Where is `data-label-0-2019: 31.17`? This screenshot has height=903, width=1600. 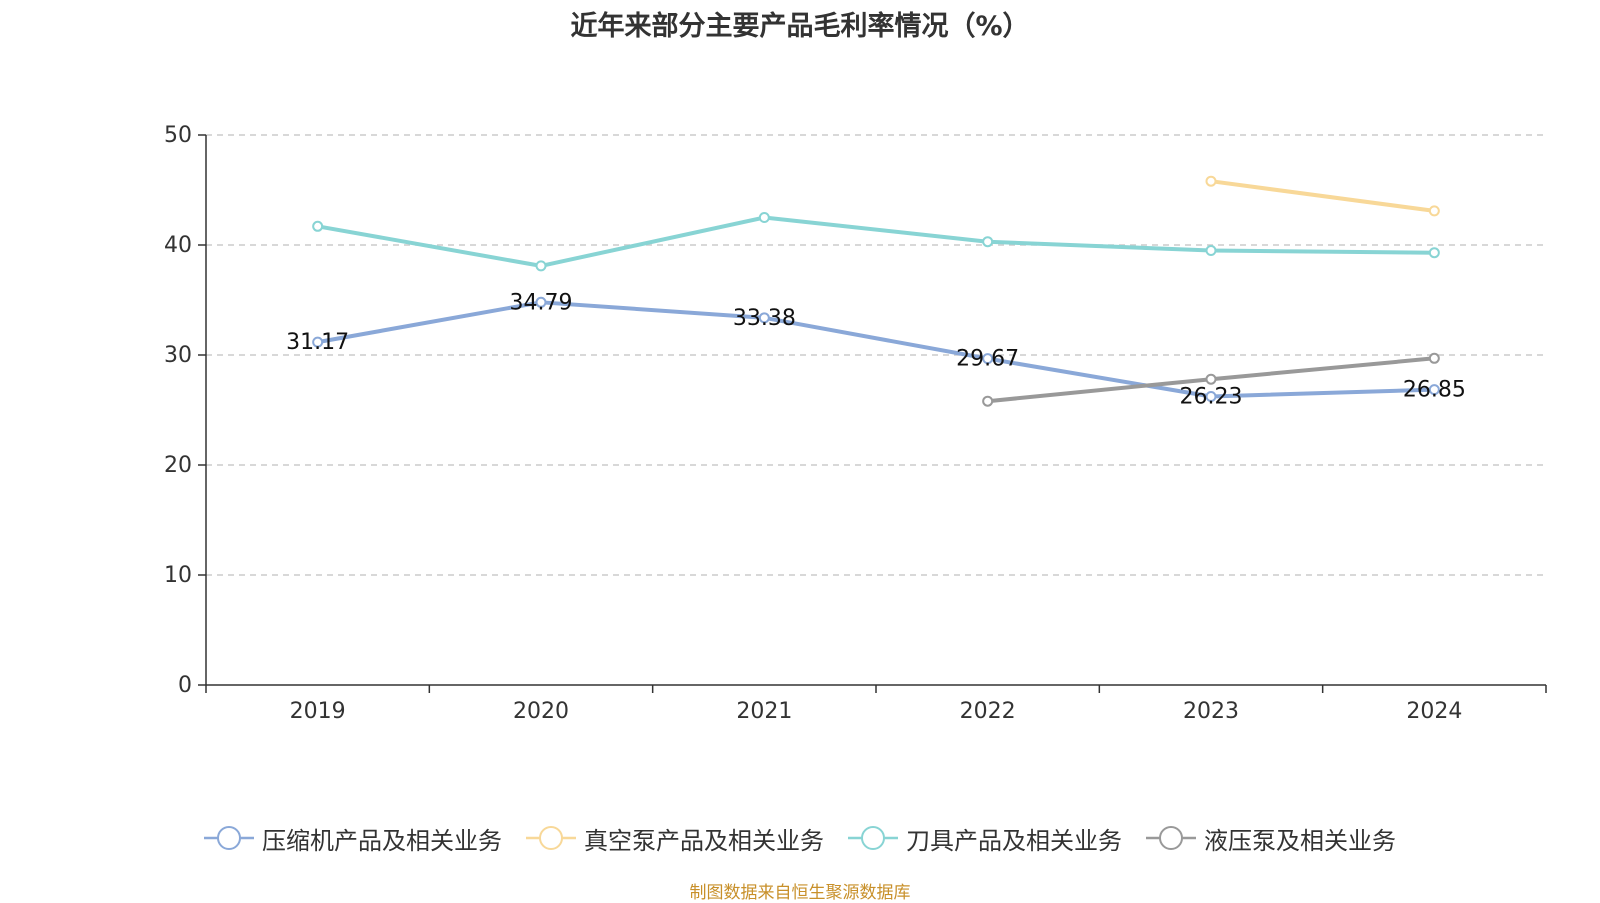 data-label-0-2019: 31.17 is located at coordinates (317, 342).